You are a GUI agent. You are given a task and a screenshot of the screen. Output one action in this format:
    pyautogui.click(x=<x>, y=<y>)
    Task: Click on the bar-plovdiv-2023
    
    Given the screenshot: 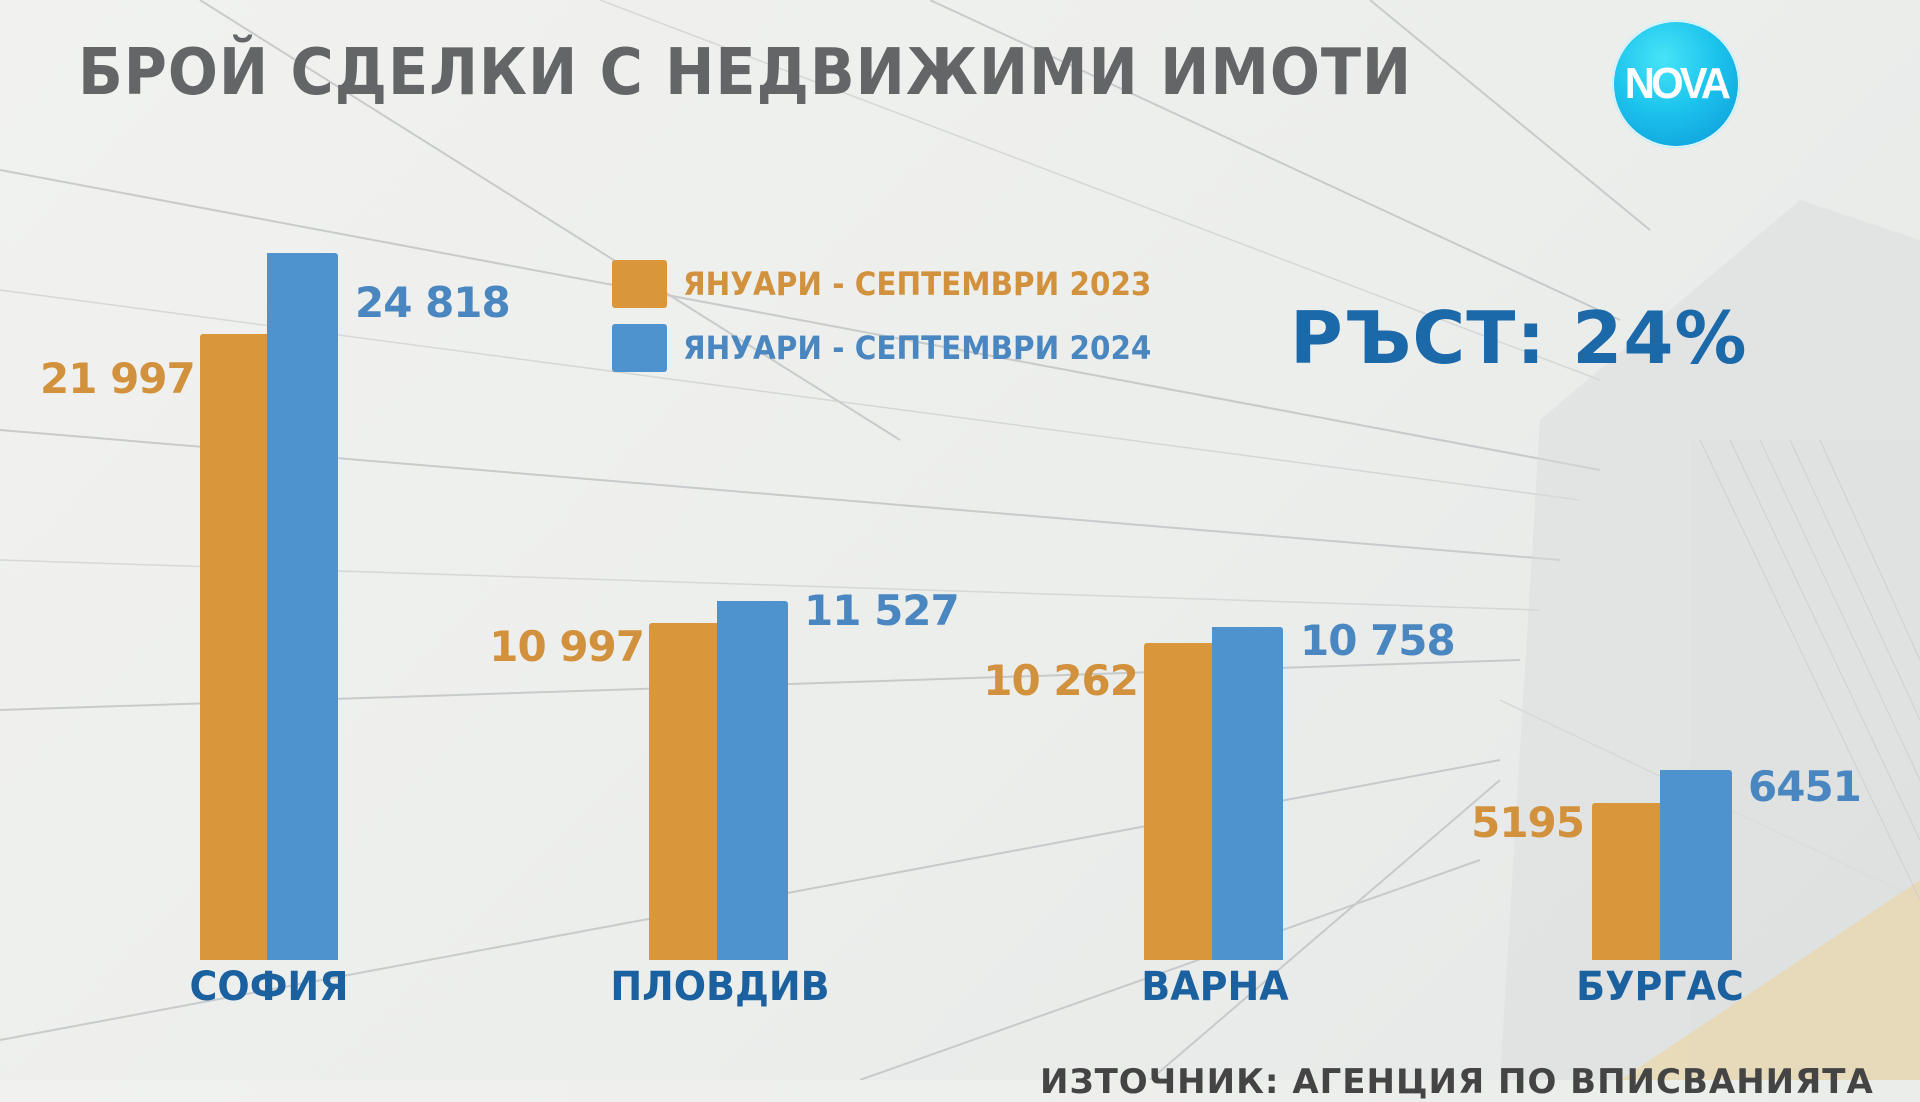 What is the action you would take?
    pyautogui.click(x=683, y=791)
    